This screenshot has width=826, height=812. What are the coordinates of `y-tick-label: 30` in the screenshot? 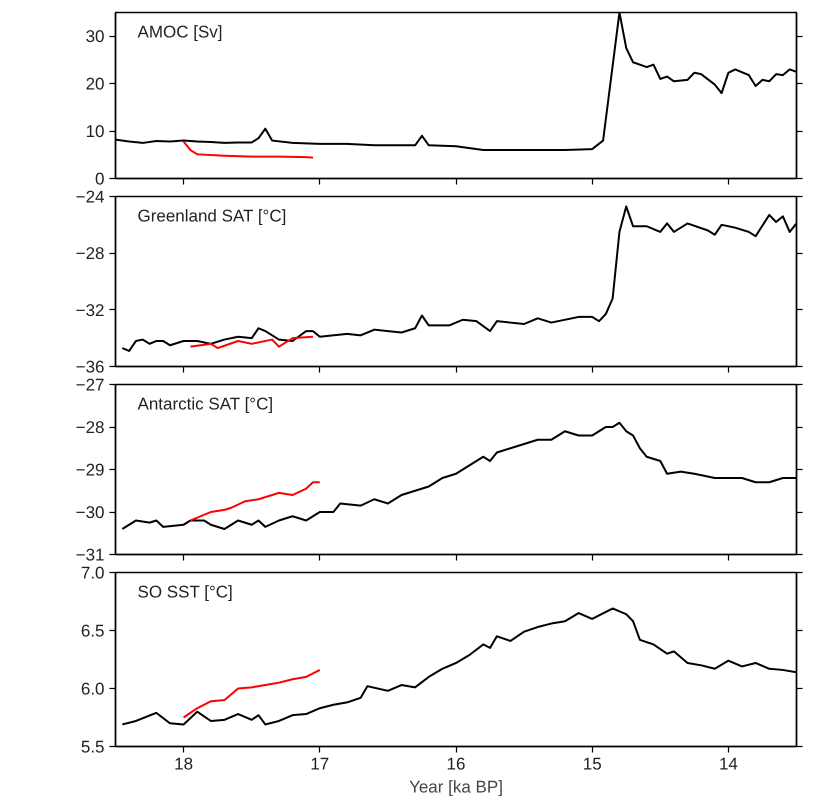 It's located at (95, 36).